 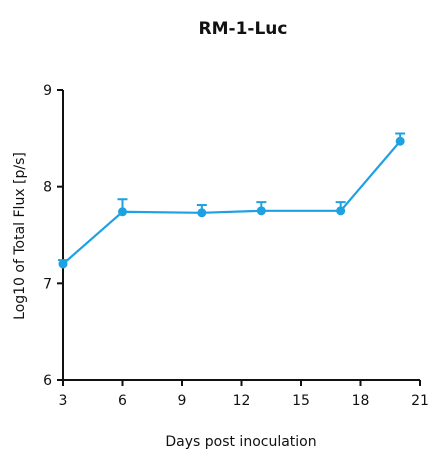 I want to click on x-tick-label: 3, so click(x=63, y=401).